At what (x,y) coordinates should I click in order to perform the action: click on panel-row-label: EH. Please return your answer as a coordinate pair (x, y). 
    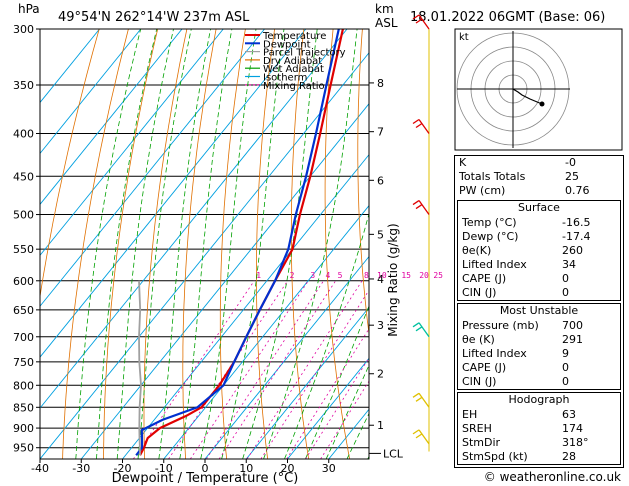
    Looking at the image, I should click on (470, 414).